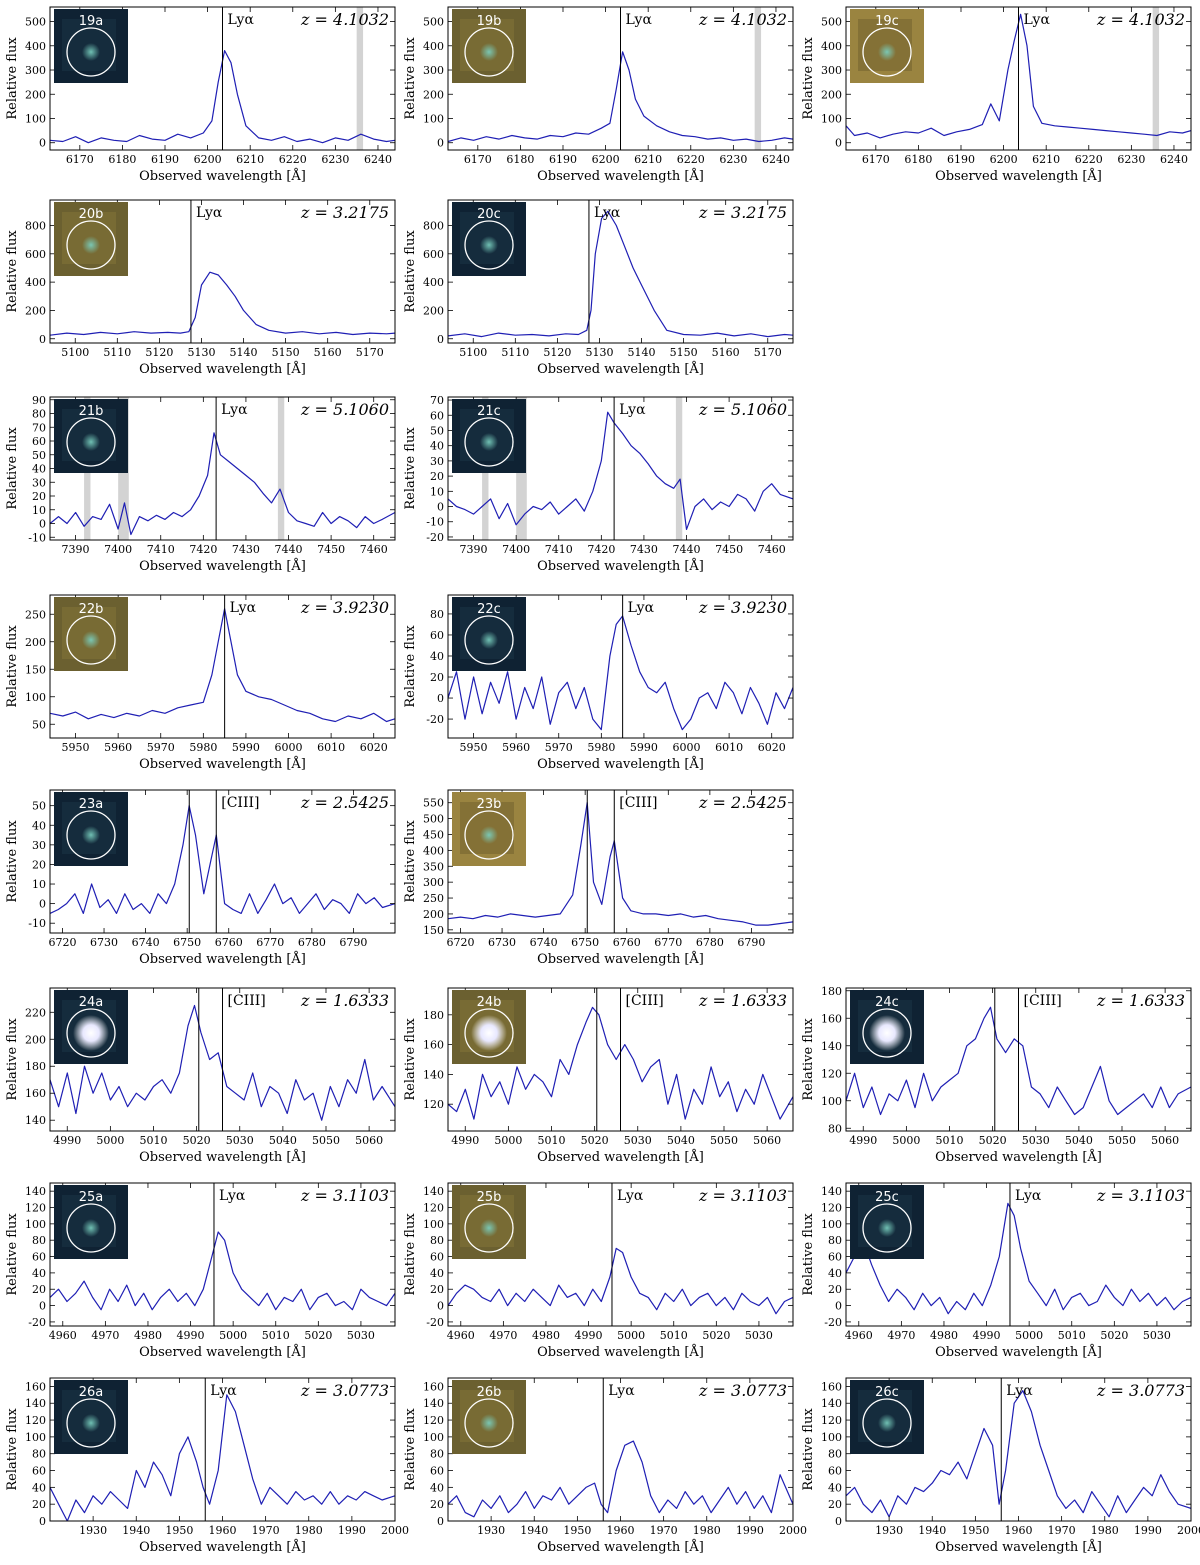 The width and height of the screenshot is (1200, 1565). Describe the element at coordinates (1018, 1061) in the screenshot. I see `spectrum-line-24c` at that location.